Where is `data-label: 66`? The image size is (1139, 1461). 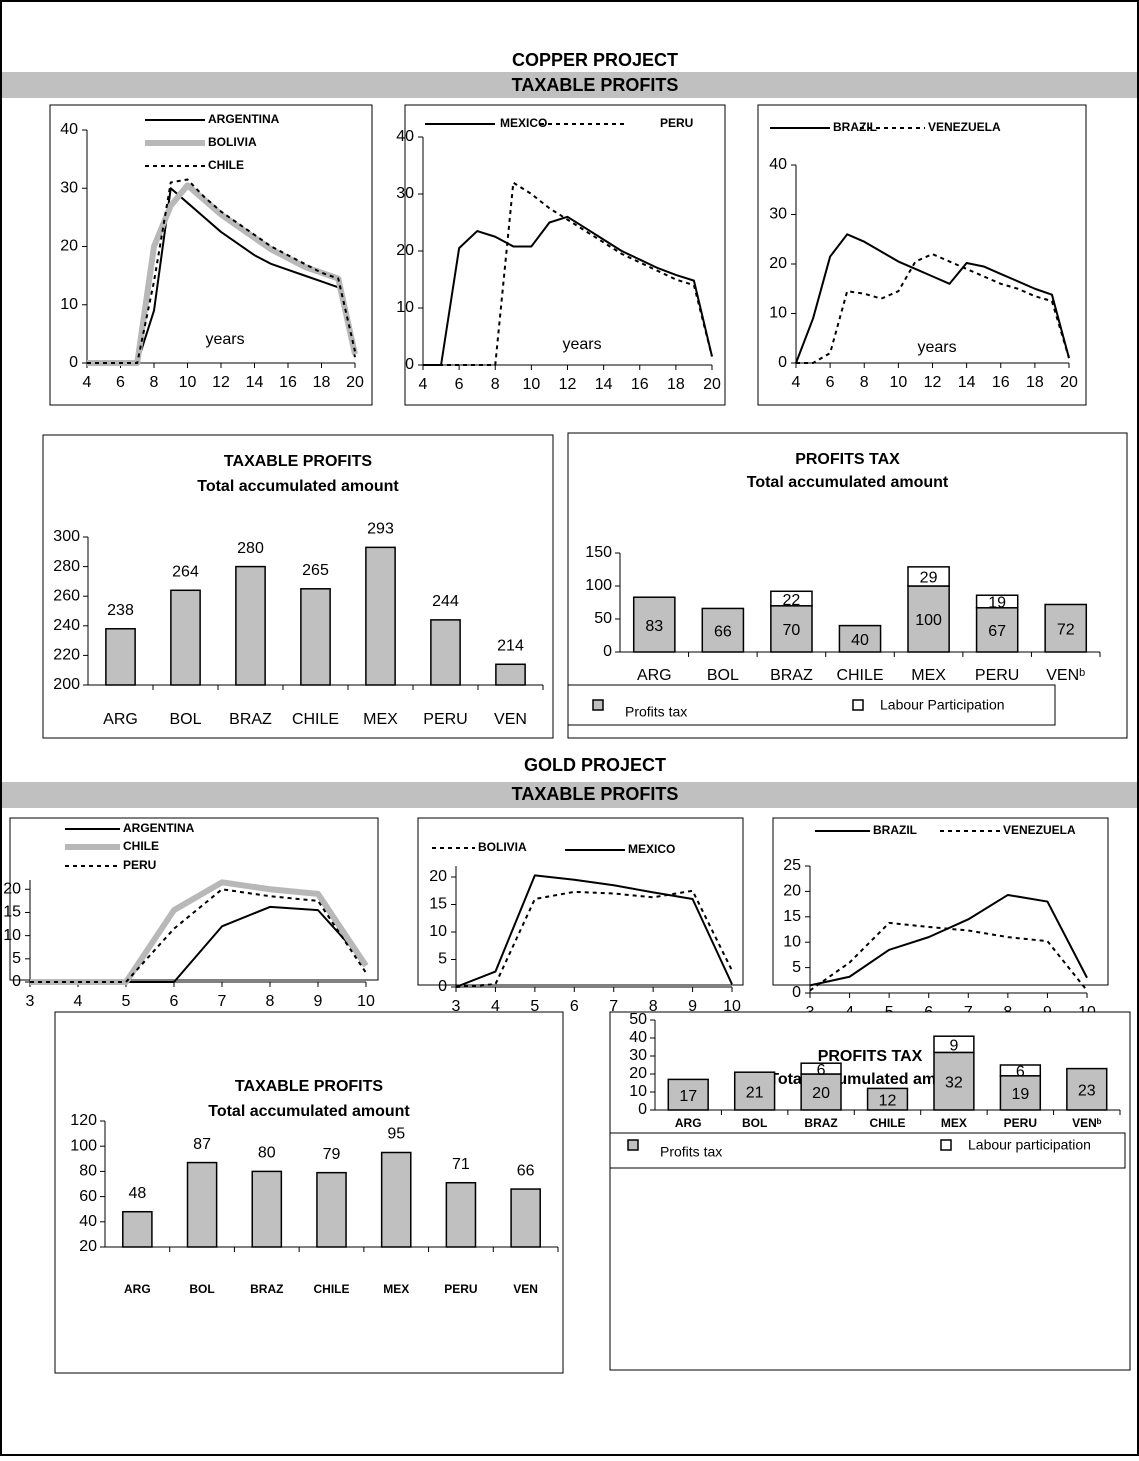 data-label: 66 is located at coordinates (723, 631).